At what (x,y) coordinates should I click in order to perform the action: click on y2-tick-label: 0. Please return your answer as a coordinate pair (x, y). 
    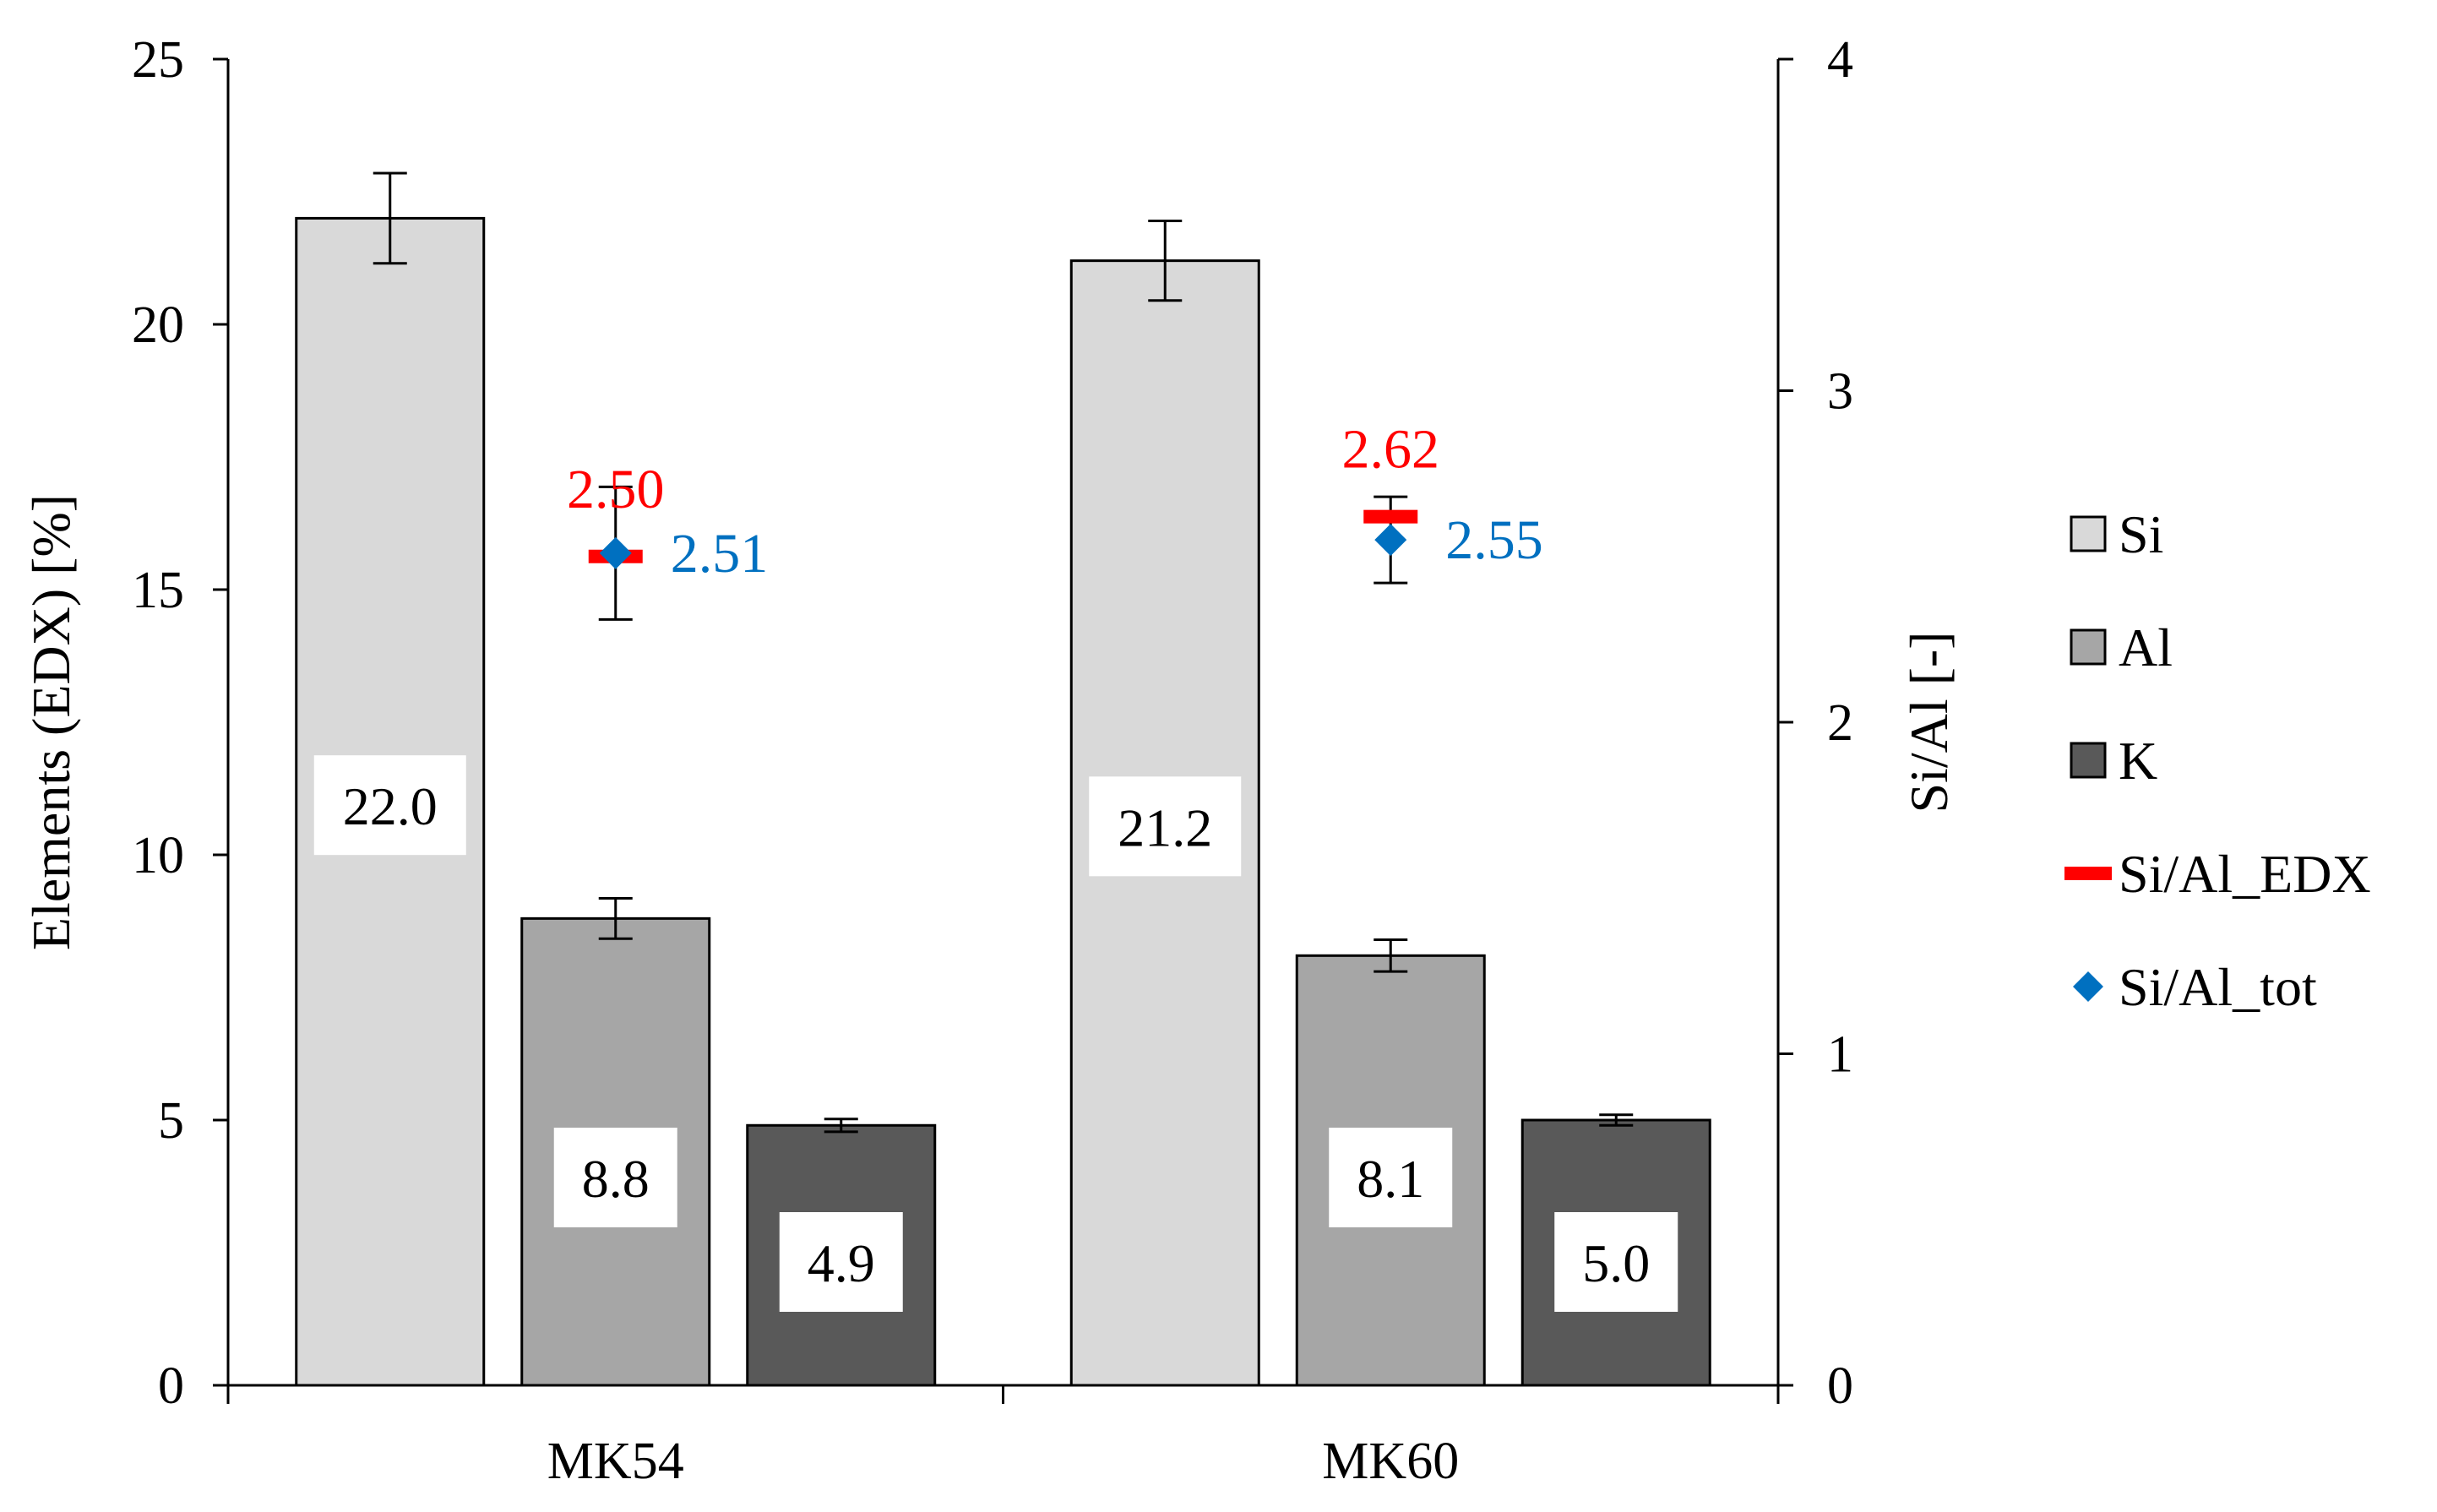
    Looking at the image, I should click on (1840, 1386).